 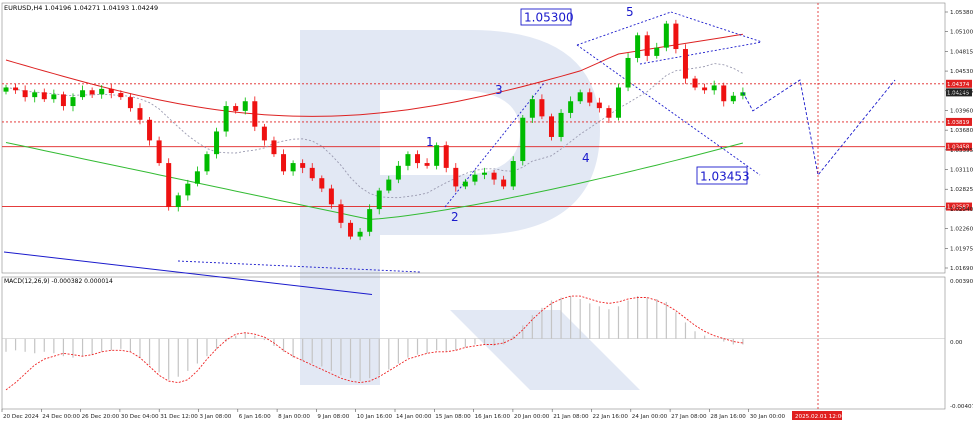 I want to click on macd-title: MACD(12,26,9) -0.000382 0.000014, so click(x=58, y=281).